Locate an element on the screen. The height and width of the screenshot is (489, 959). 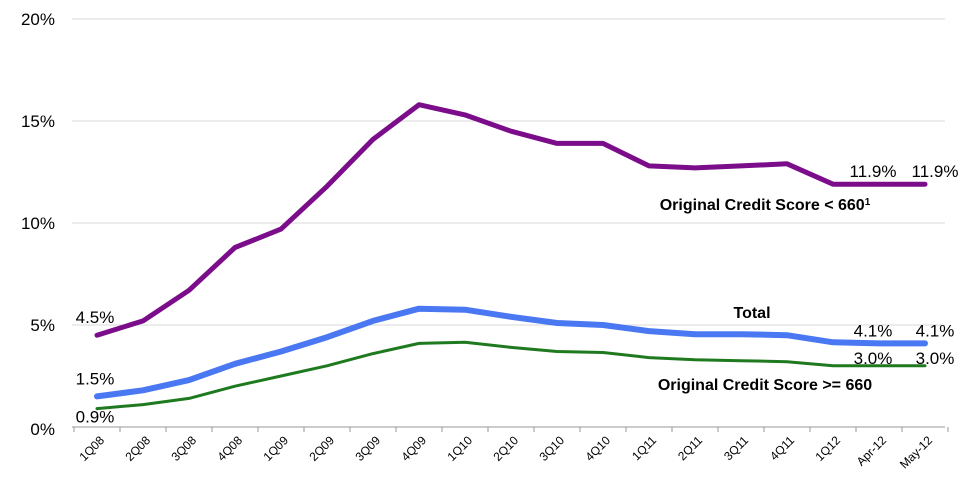
x-tick-label: 1Q09 is located at coordinates (275, 448).